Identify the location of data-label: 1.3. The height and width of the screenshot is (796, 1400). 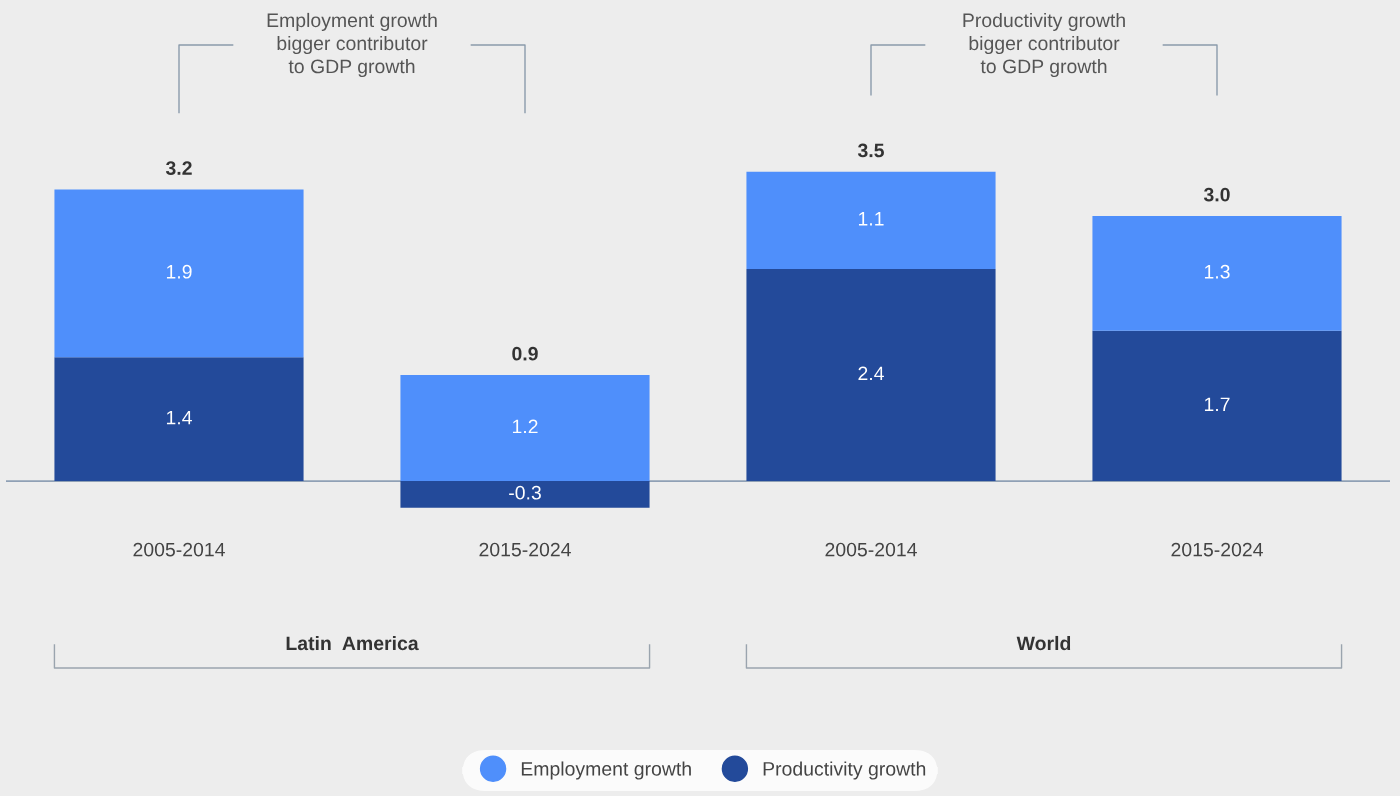
(1217, 271).